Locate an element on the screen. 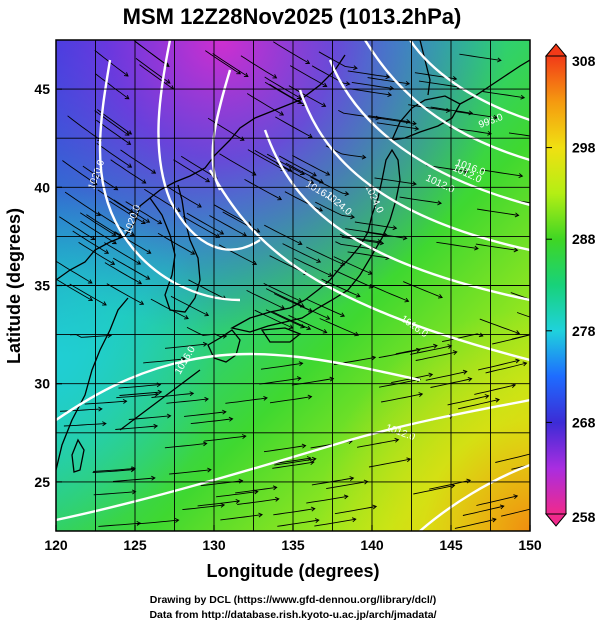 The height and width of the screenshot is (625, 599). colorbar-top-arrow is located at coordinates (556, 50).